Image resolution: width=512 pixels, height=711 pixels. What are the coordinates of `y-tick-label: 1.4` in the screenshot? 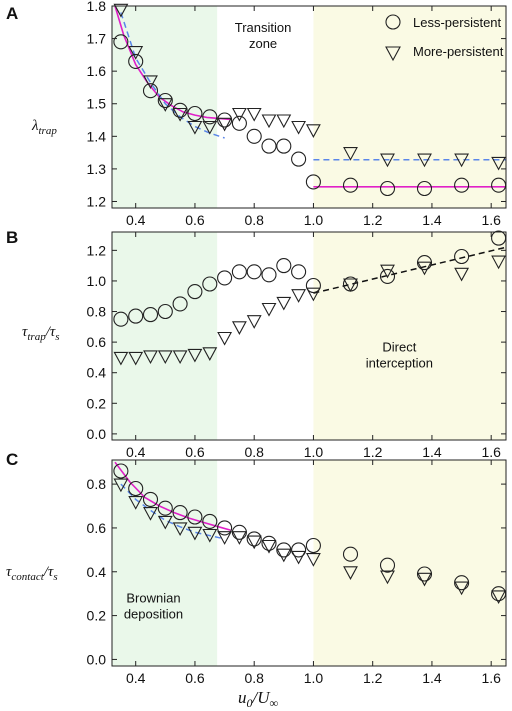 It's located at (97, 136).